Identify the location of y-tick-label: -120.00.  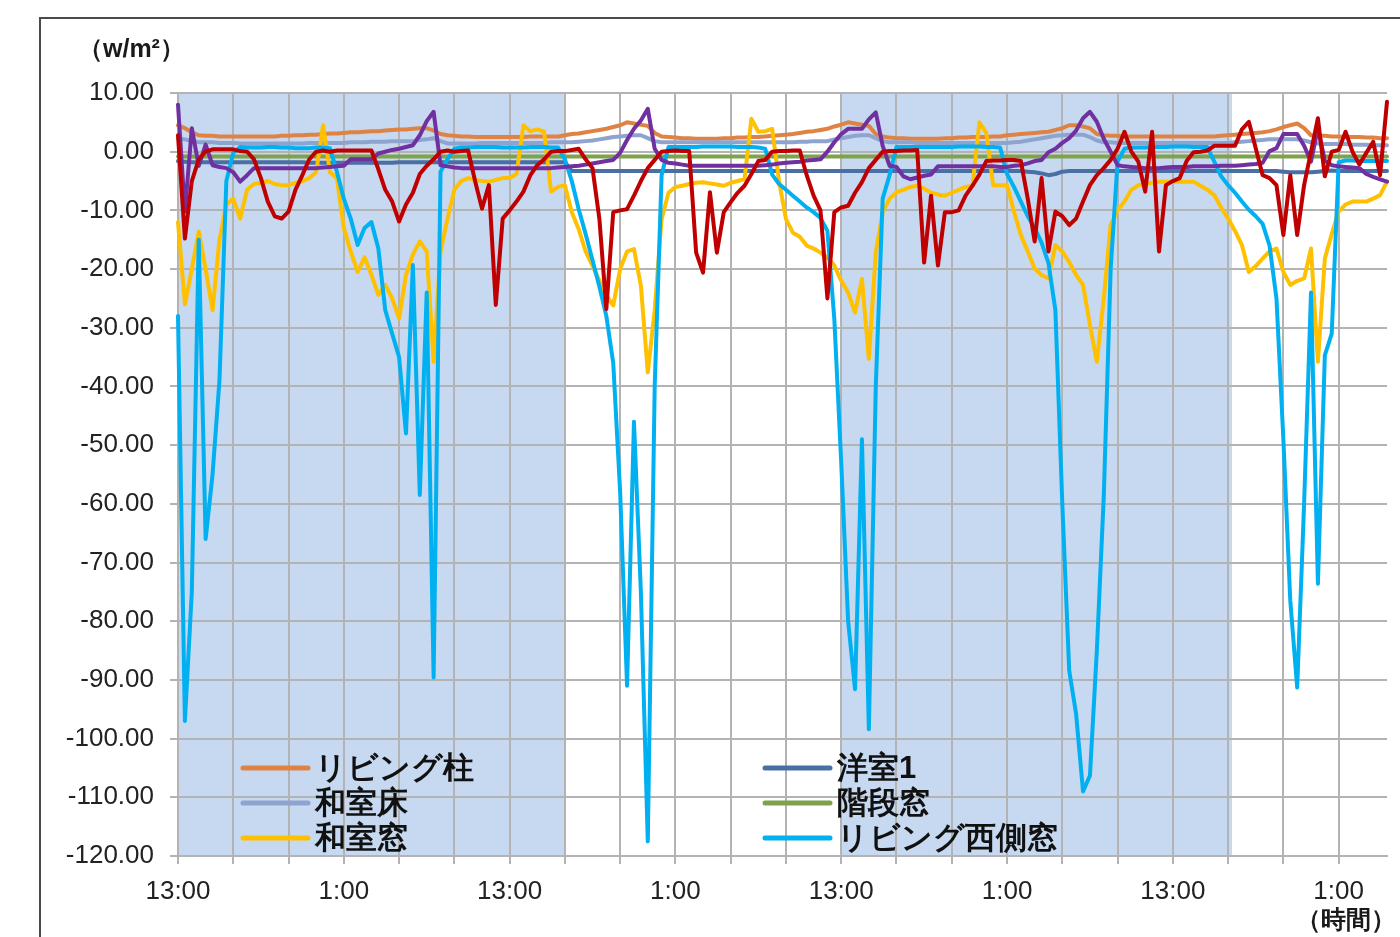
(109, 854).